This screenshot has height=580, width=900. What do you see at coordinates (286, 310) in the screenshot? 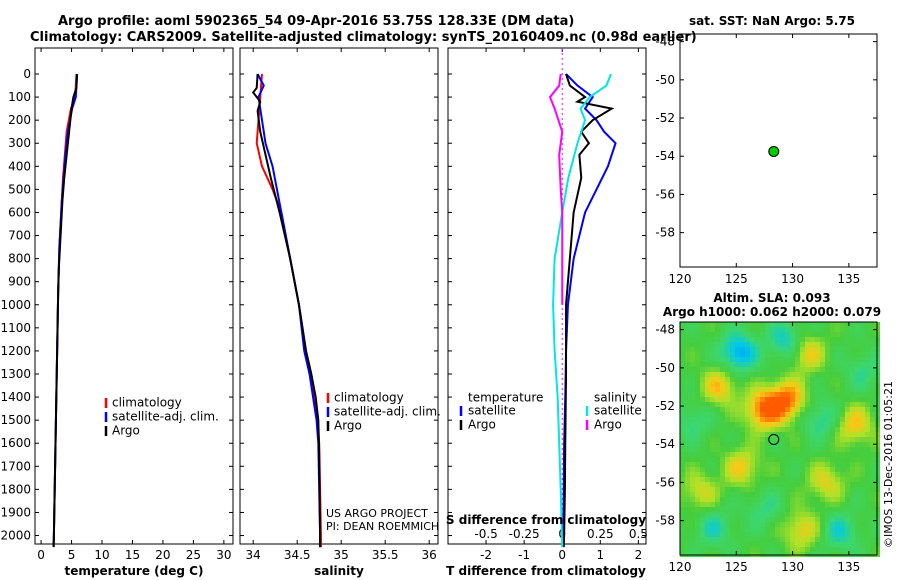
I see `salinity-line` at bounding box center [286, 310].